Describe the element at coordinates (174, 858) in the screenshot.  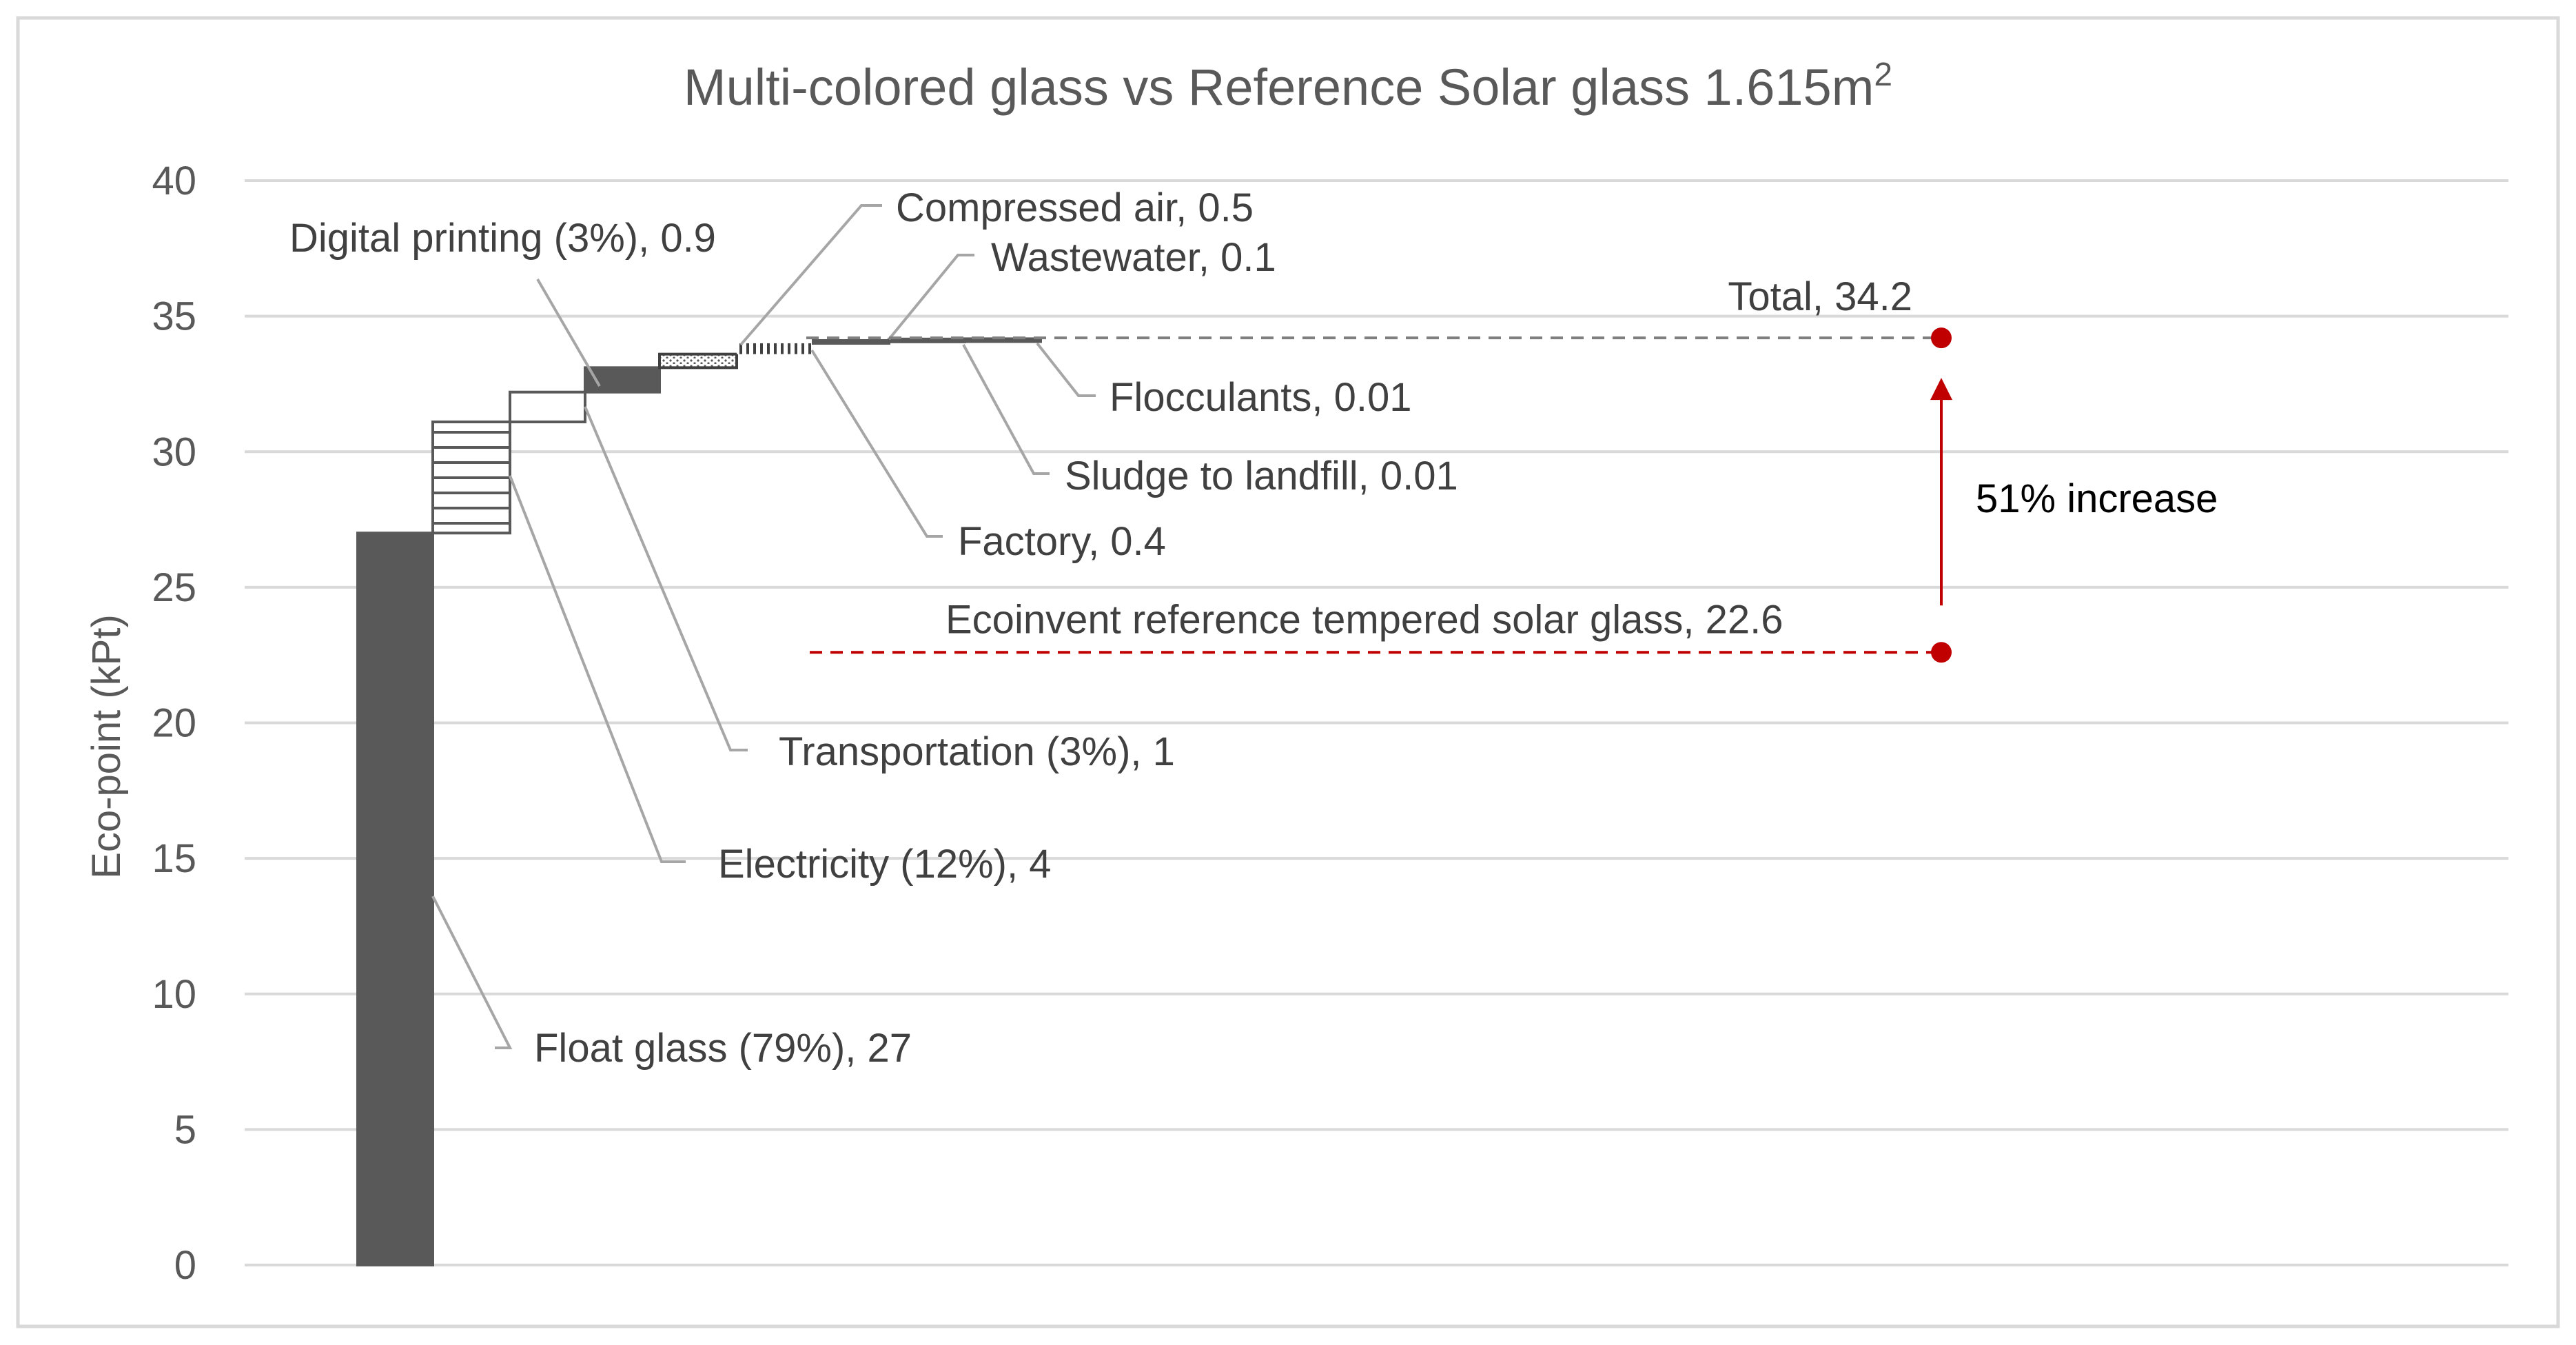
I see `y-tick-label: 15` at that location.